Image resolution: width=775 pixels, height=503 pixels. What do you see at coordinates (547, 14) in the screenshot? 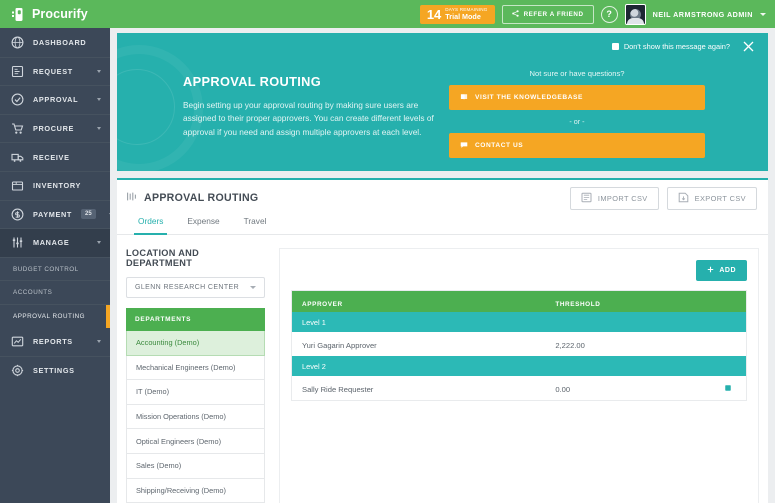
I see `refer-a-friend-button: REFER A FRIEND` at bounding box center [547, 14].